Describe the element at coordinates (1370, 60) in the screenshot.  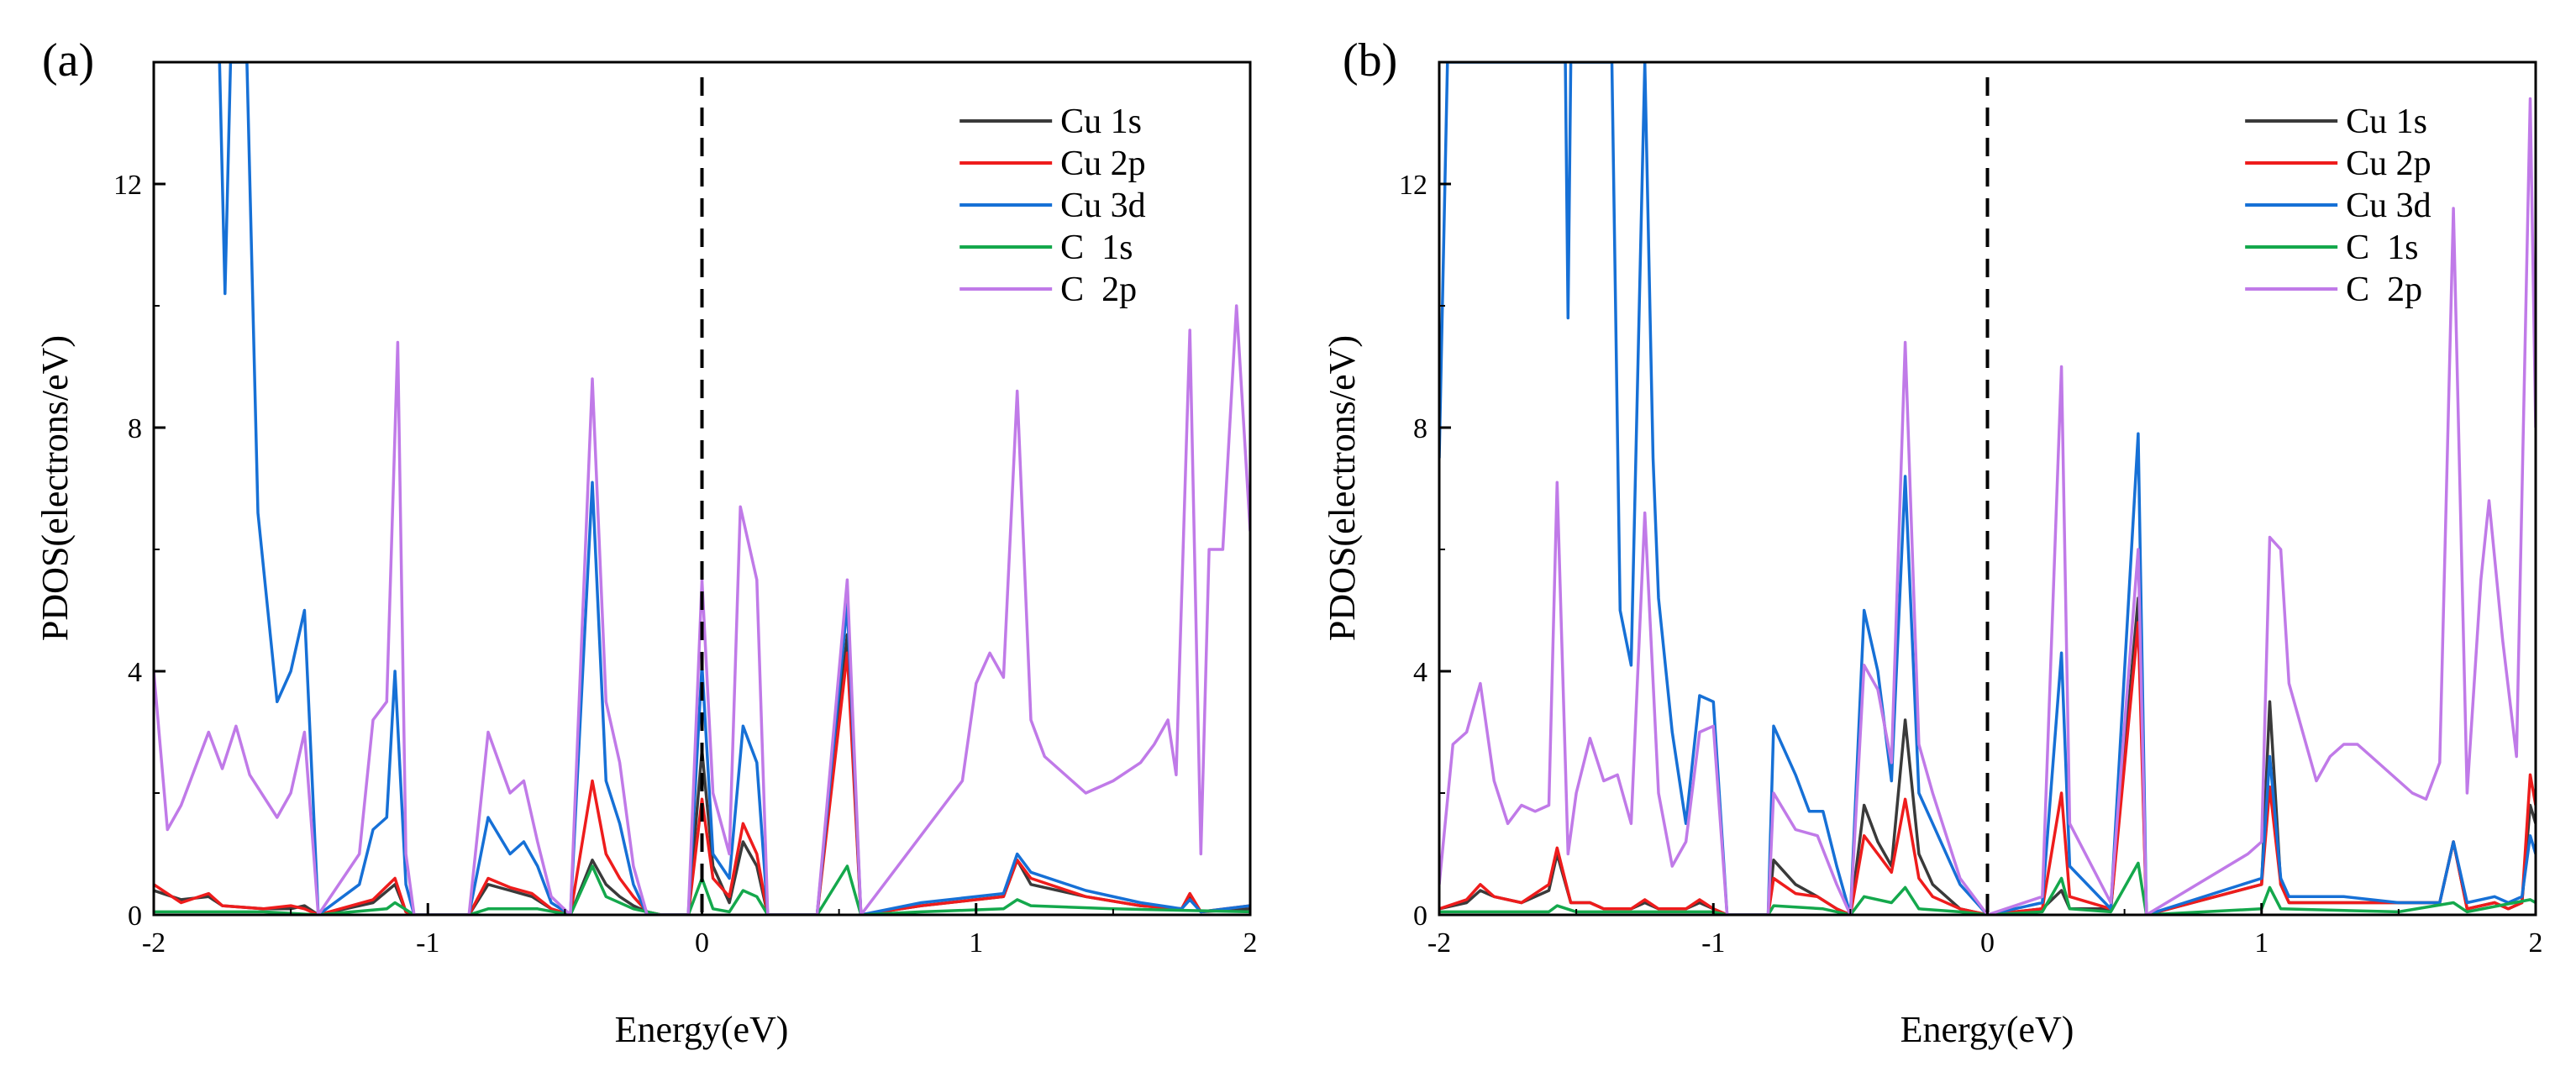
I see `panel-label: (b)` at that location.